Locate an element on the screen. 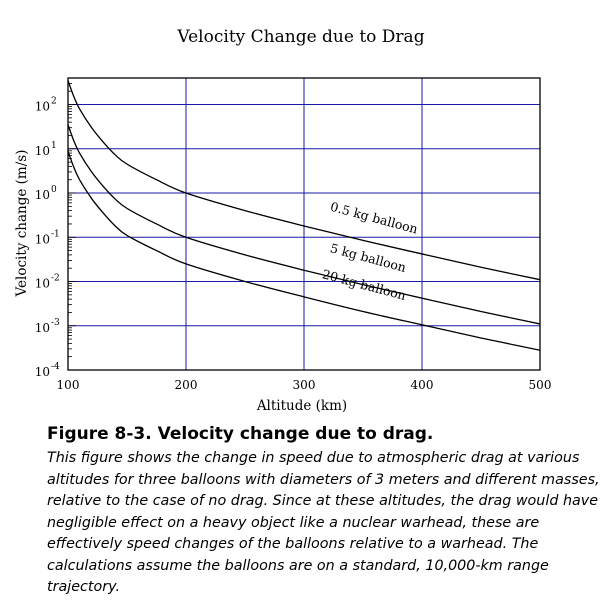 The height and width of the screenshot is (604, 610). y-tick-label: 10 -3 is located at coordinates (47, 326).